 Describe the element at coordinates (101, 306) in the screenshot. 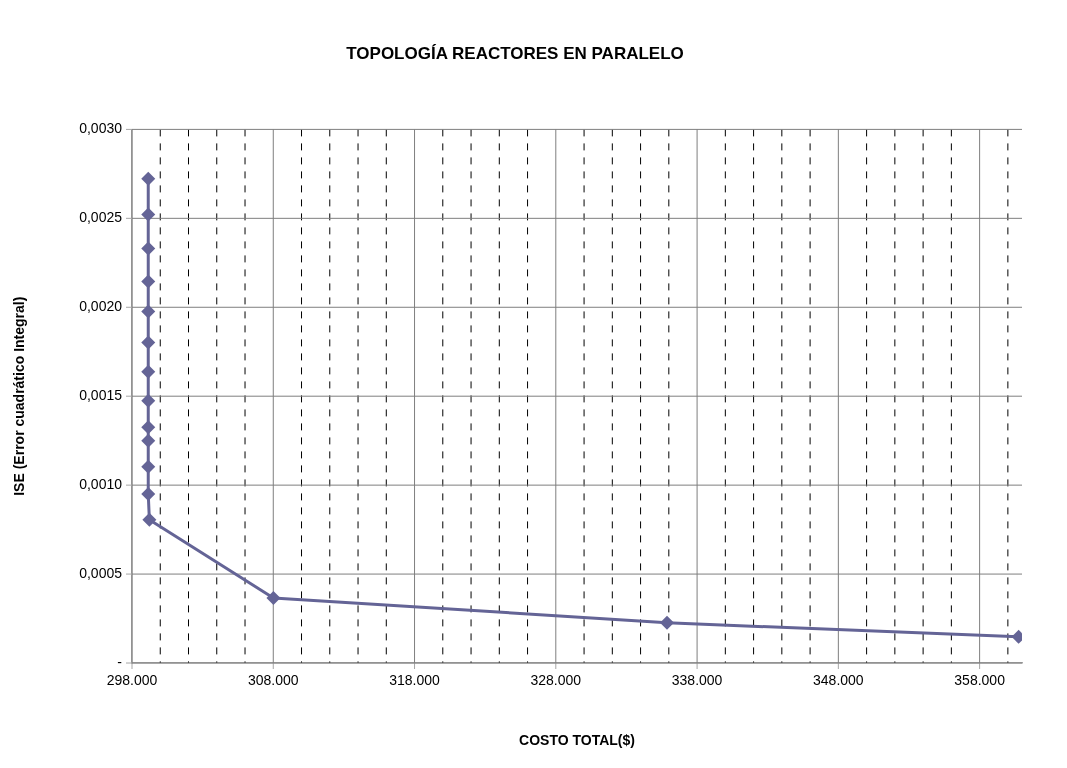

I see `y-tick-label: 0,0020` at that location.